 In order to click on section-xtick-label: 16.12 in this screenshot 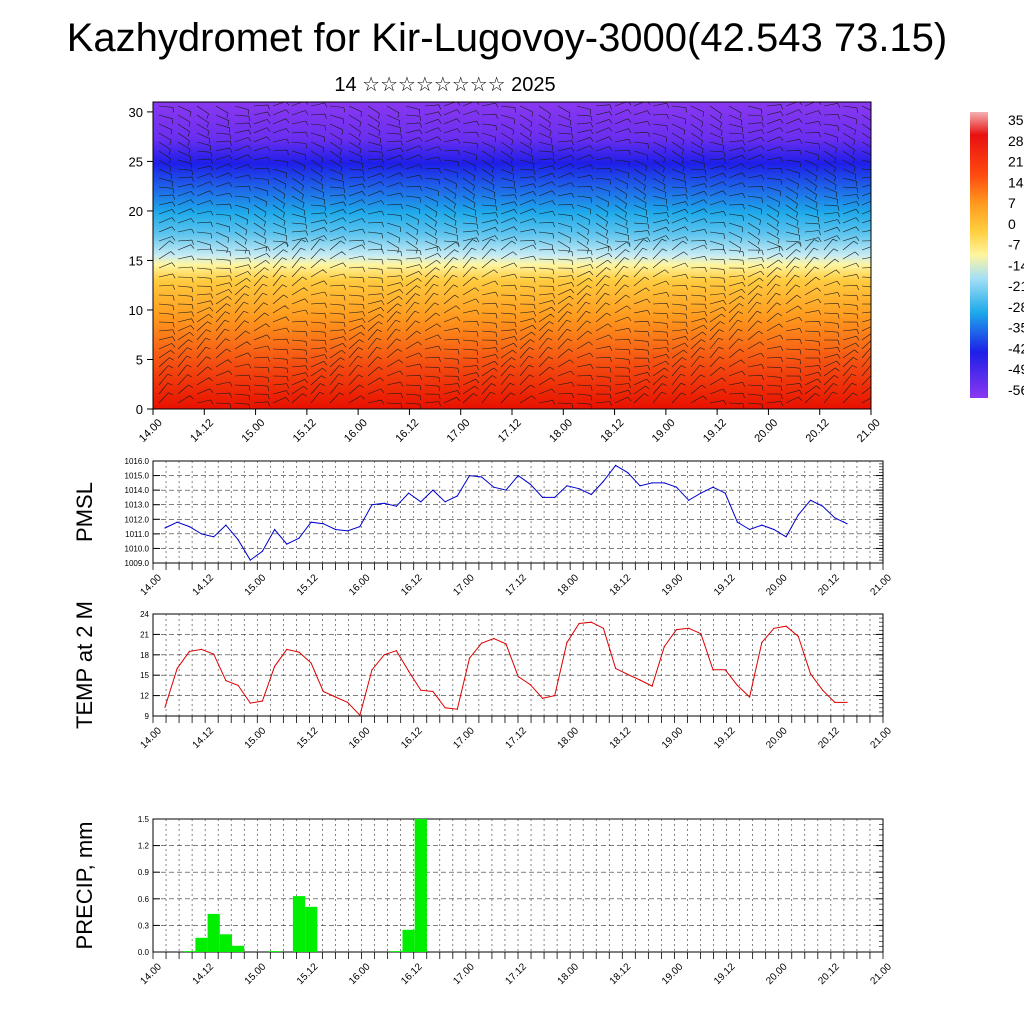, I will do `click(407, 431)`.